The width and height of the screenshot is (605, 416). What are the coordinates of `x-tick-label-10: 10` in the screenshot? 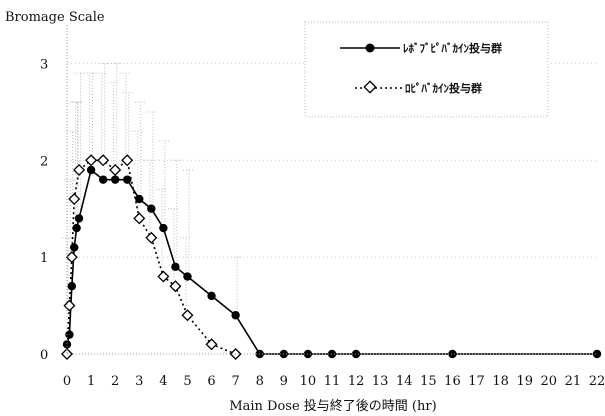 It's located at (308, 381).